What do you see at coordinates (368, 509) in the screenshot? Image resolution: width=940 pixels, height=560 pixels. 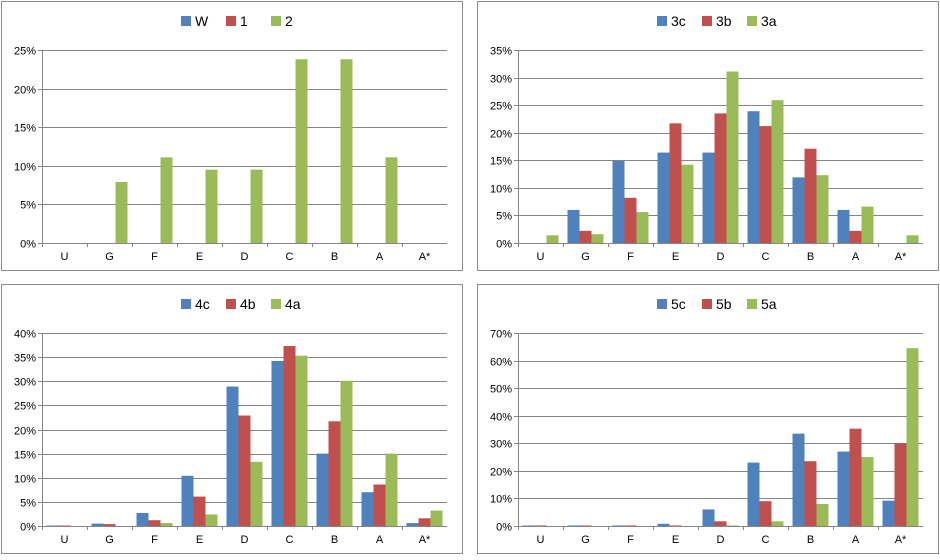 I see `bar-4c-A` at bounding box center [368, 509].